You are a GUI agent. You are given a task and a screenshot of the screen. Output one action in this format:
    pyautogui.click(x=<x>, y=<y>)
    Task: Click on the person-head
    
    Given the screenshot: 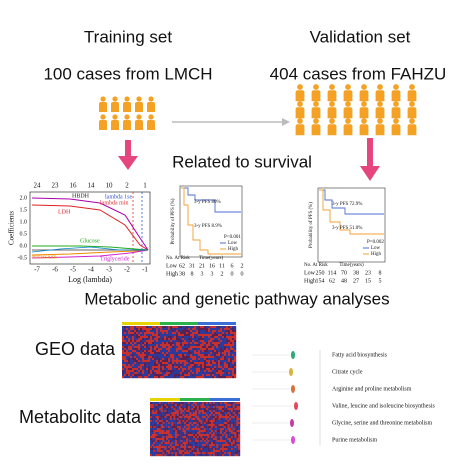 What is the action you would take?
    pyautogui.click(x=103, y=99)
    